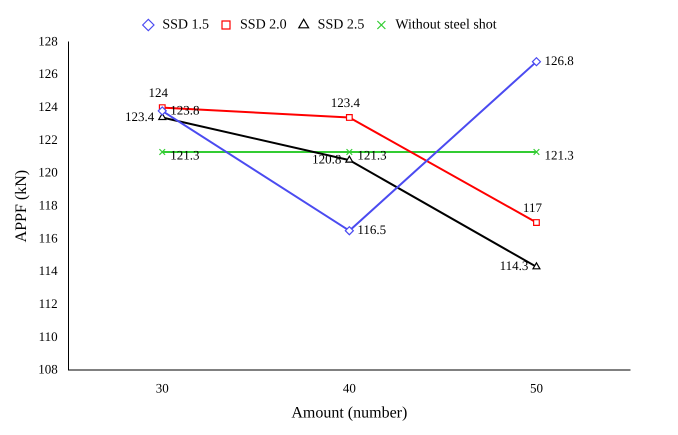 Image resolution: width=678 pixels, height=435 pixels. Describe the element at coordinates (263, 25) in the screenshot. I see `legend-label: SSD 2.0` at that location.